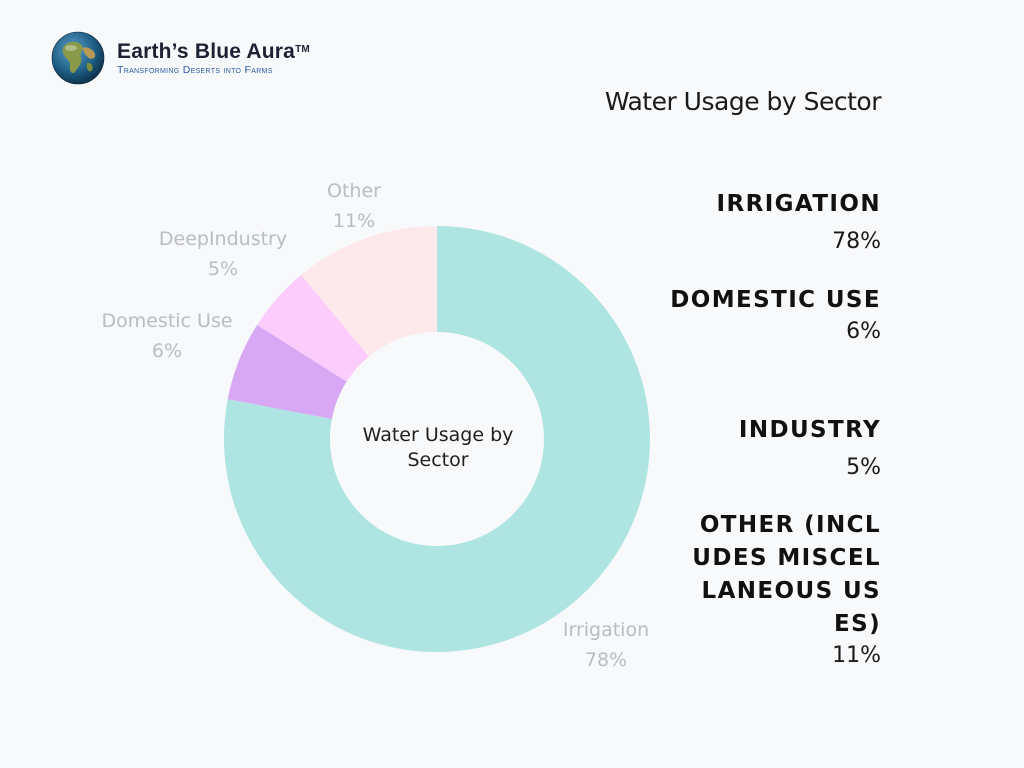 The width and height of the screenshot is (1024, 768). What do you see at coordinates (606, 630) in the screenshot?
I see `slice-label-name: Irrigation` at bounding box center [606, 630].